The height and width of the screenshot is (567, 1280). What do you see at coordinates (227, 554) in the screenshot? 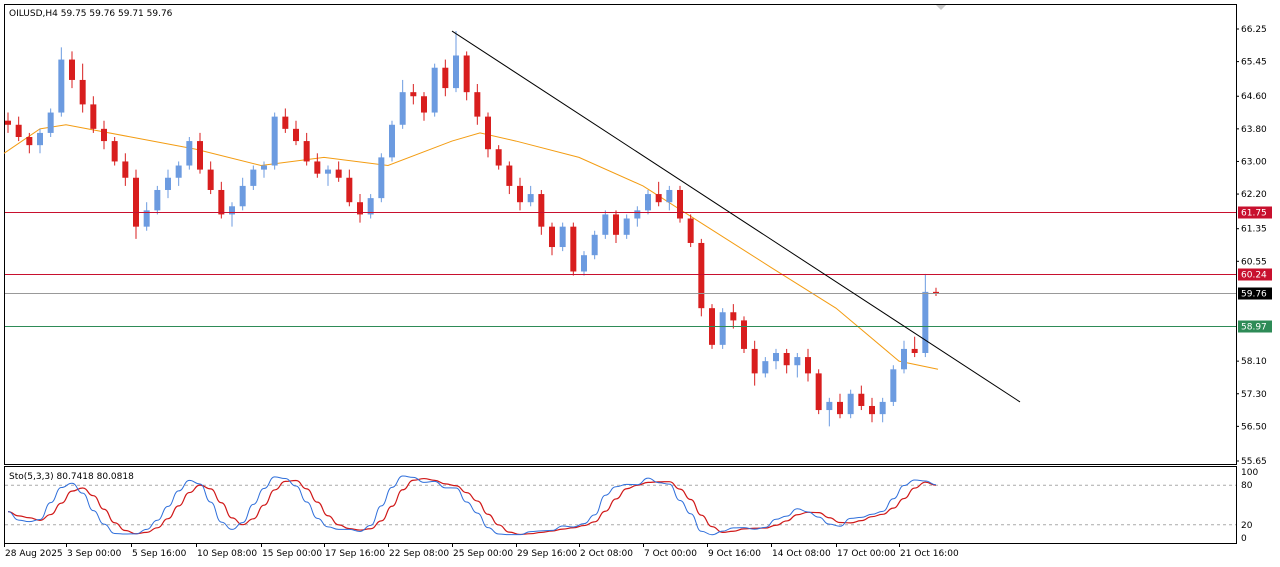
I see `time-tick-label: 10 Sep 08:00` at bounding box center [227, 554].